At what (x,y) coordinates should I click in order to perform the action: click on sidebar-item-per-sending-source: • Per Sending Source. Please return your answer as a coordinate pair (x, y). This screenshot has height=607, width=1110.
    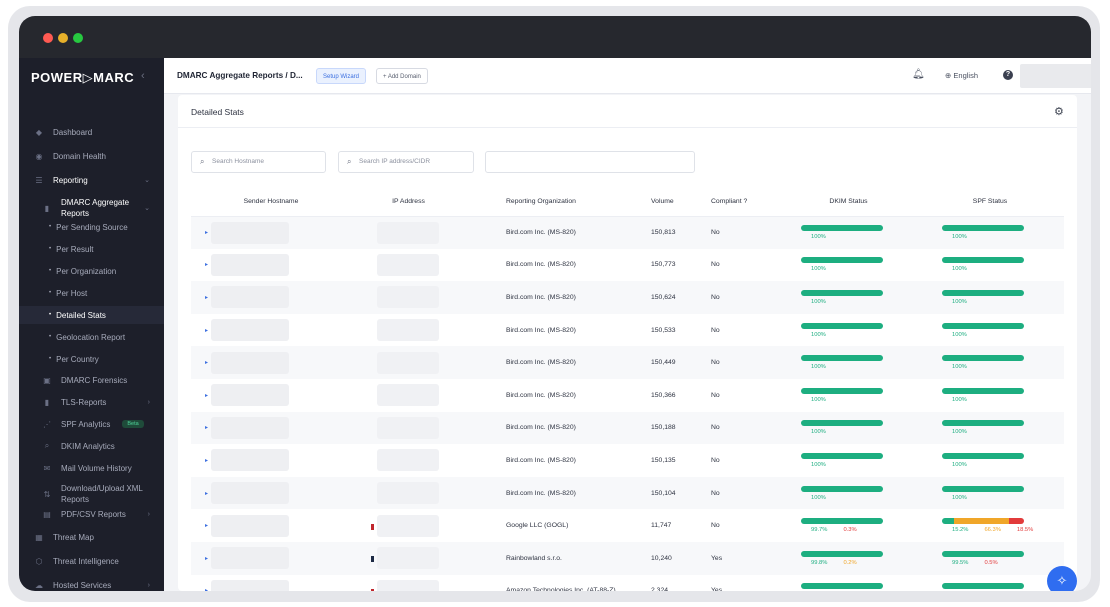
    Looking at the image, I should click on (91, 227).